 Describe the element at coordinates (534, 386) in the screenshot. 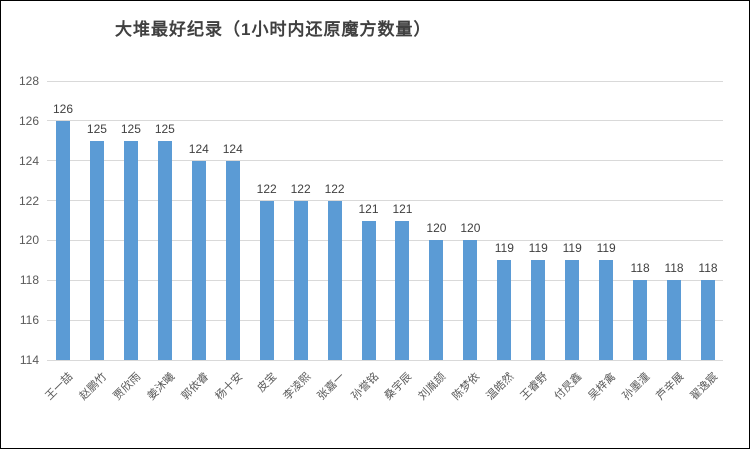

I see `x-axis-category-label: 王睿野` at that location.